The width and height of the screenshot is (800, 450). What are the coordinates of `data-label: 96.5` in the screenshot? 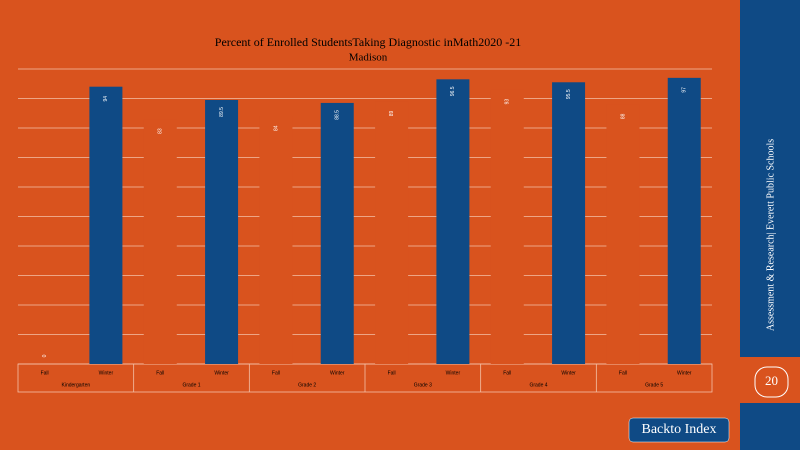 It's located at (453, 91).